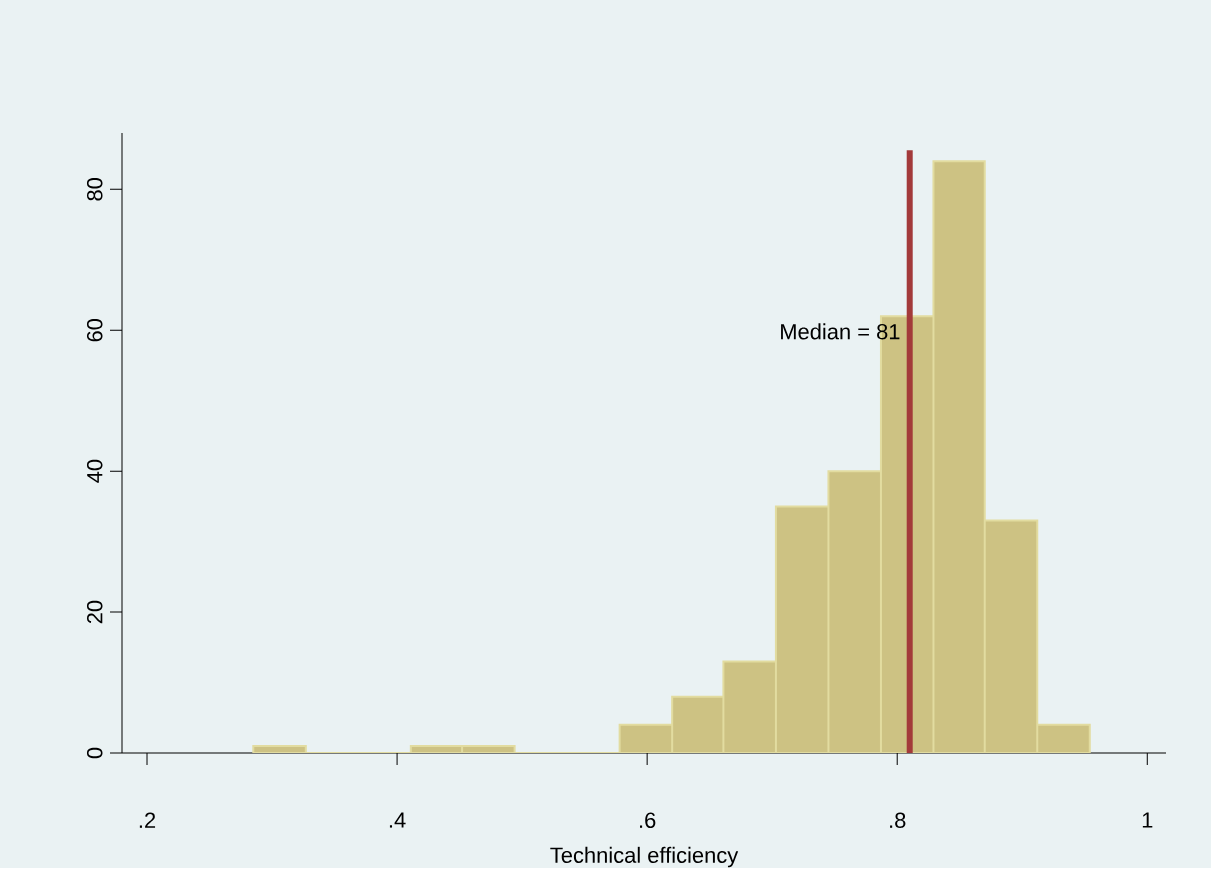 This screenshot has width=1211, height=875. Describe the element at coordinates (397, 820) in the screenshot. I see `x-tick-label: .4` at that location.